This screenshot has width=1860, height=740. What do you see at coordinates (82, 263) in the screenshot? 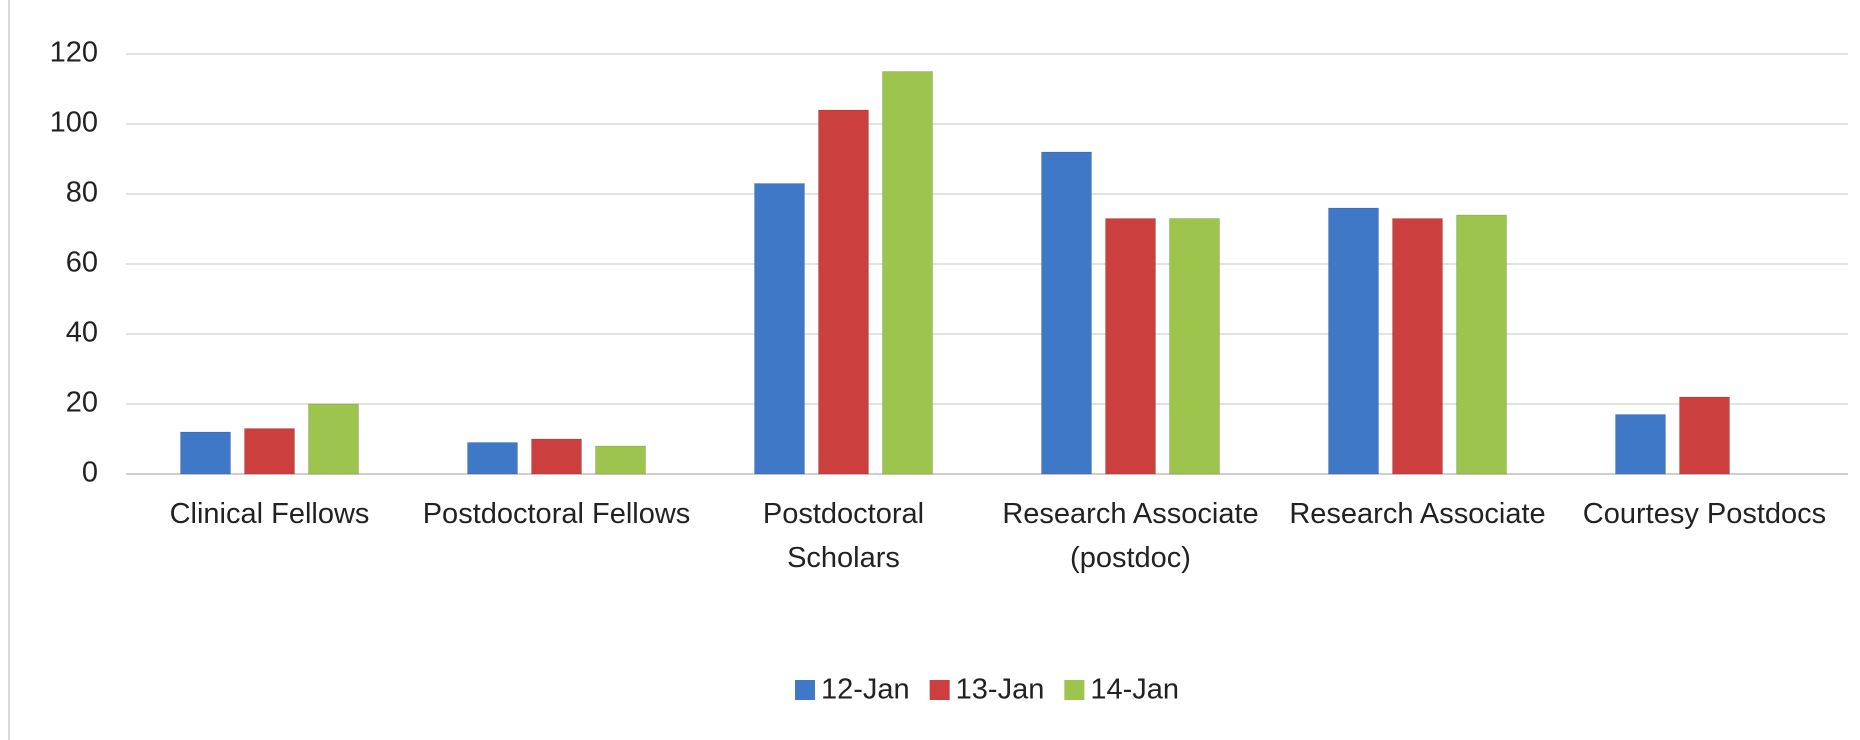
I see `y-tick-label: 60` at bounding box center [82, 263].